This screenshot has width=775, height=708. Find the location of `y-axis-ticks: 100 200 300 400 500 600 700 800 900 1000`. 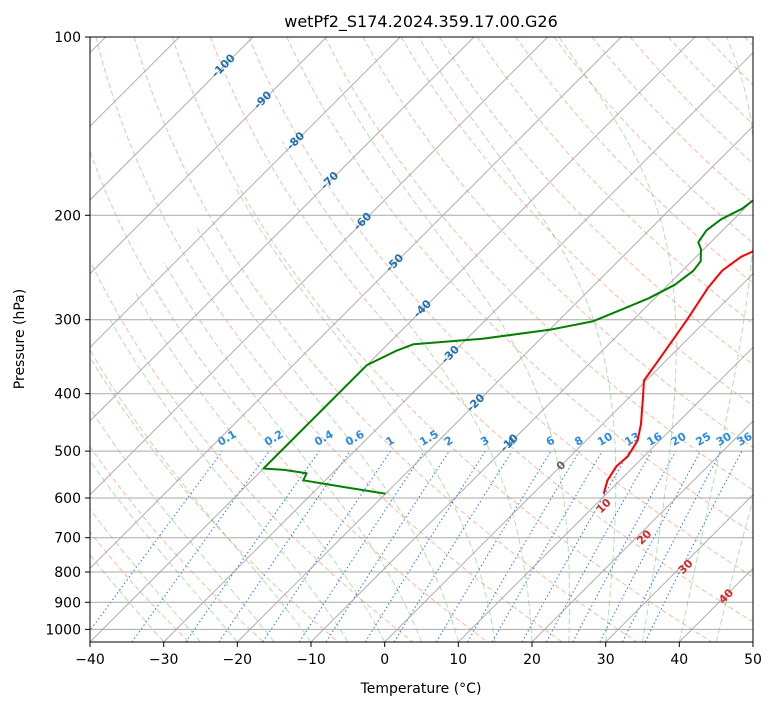

y-axis-ticks: 100 200 300 400 500 600 700 800 900 1000 is located at coordinates (67, 334).